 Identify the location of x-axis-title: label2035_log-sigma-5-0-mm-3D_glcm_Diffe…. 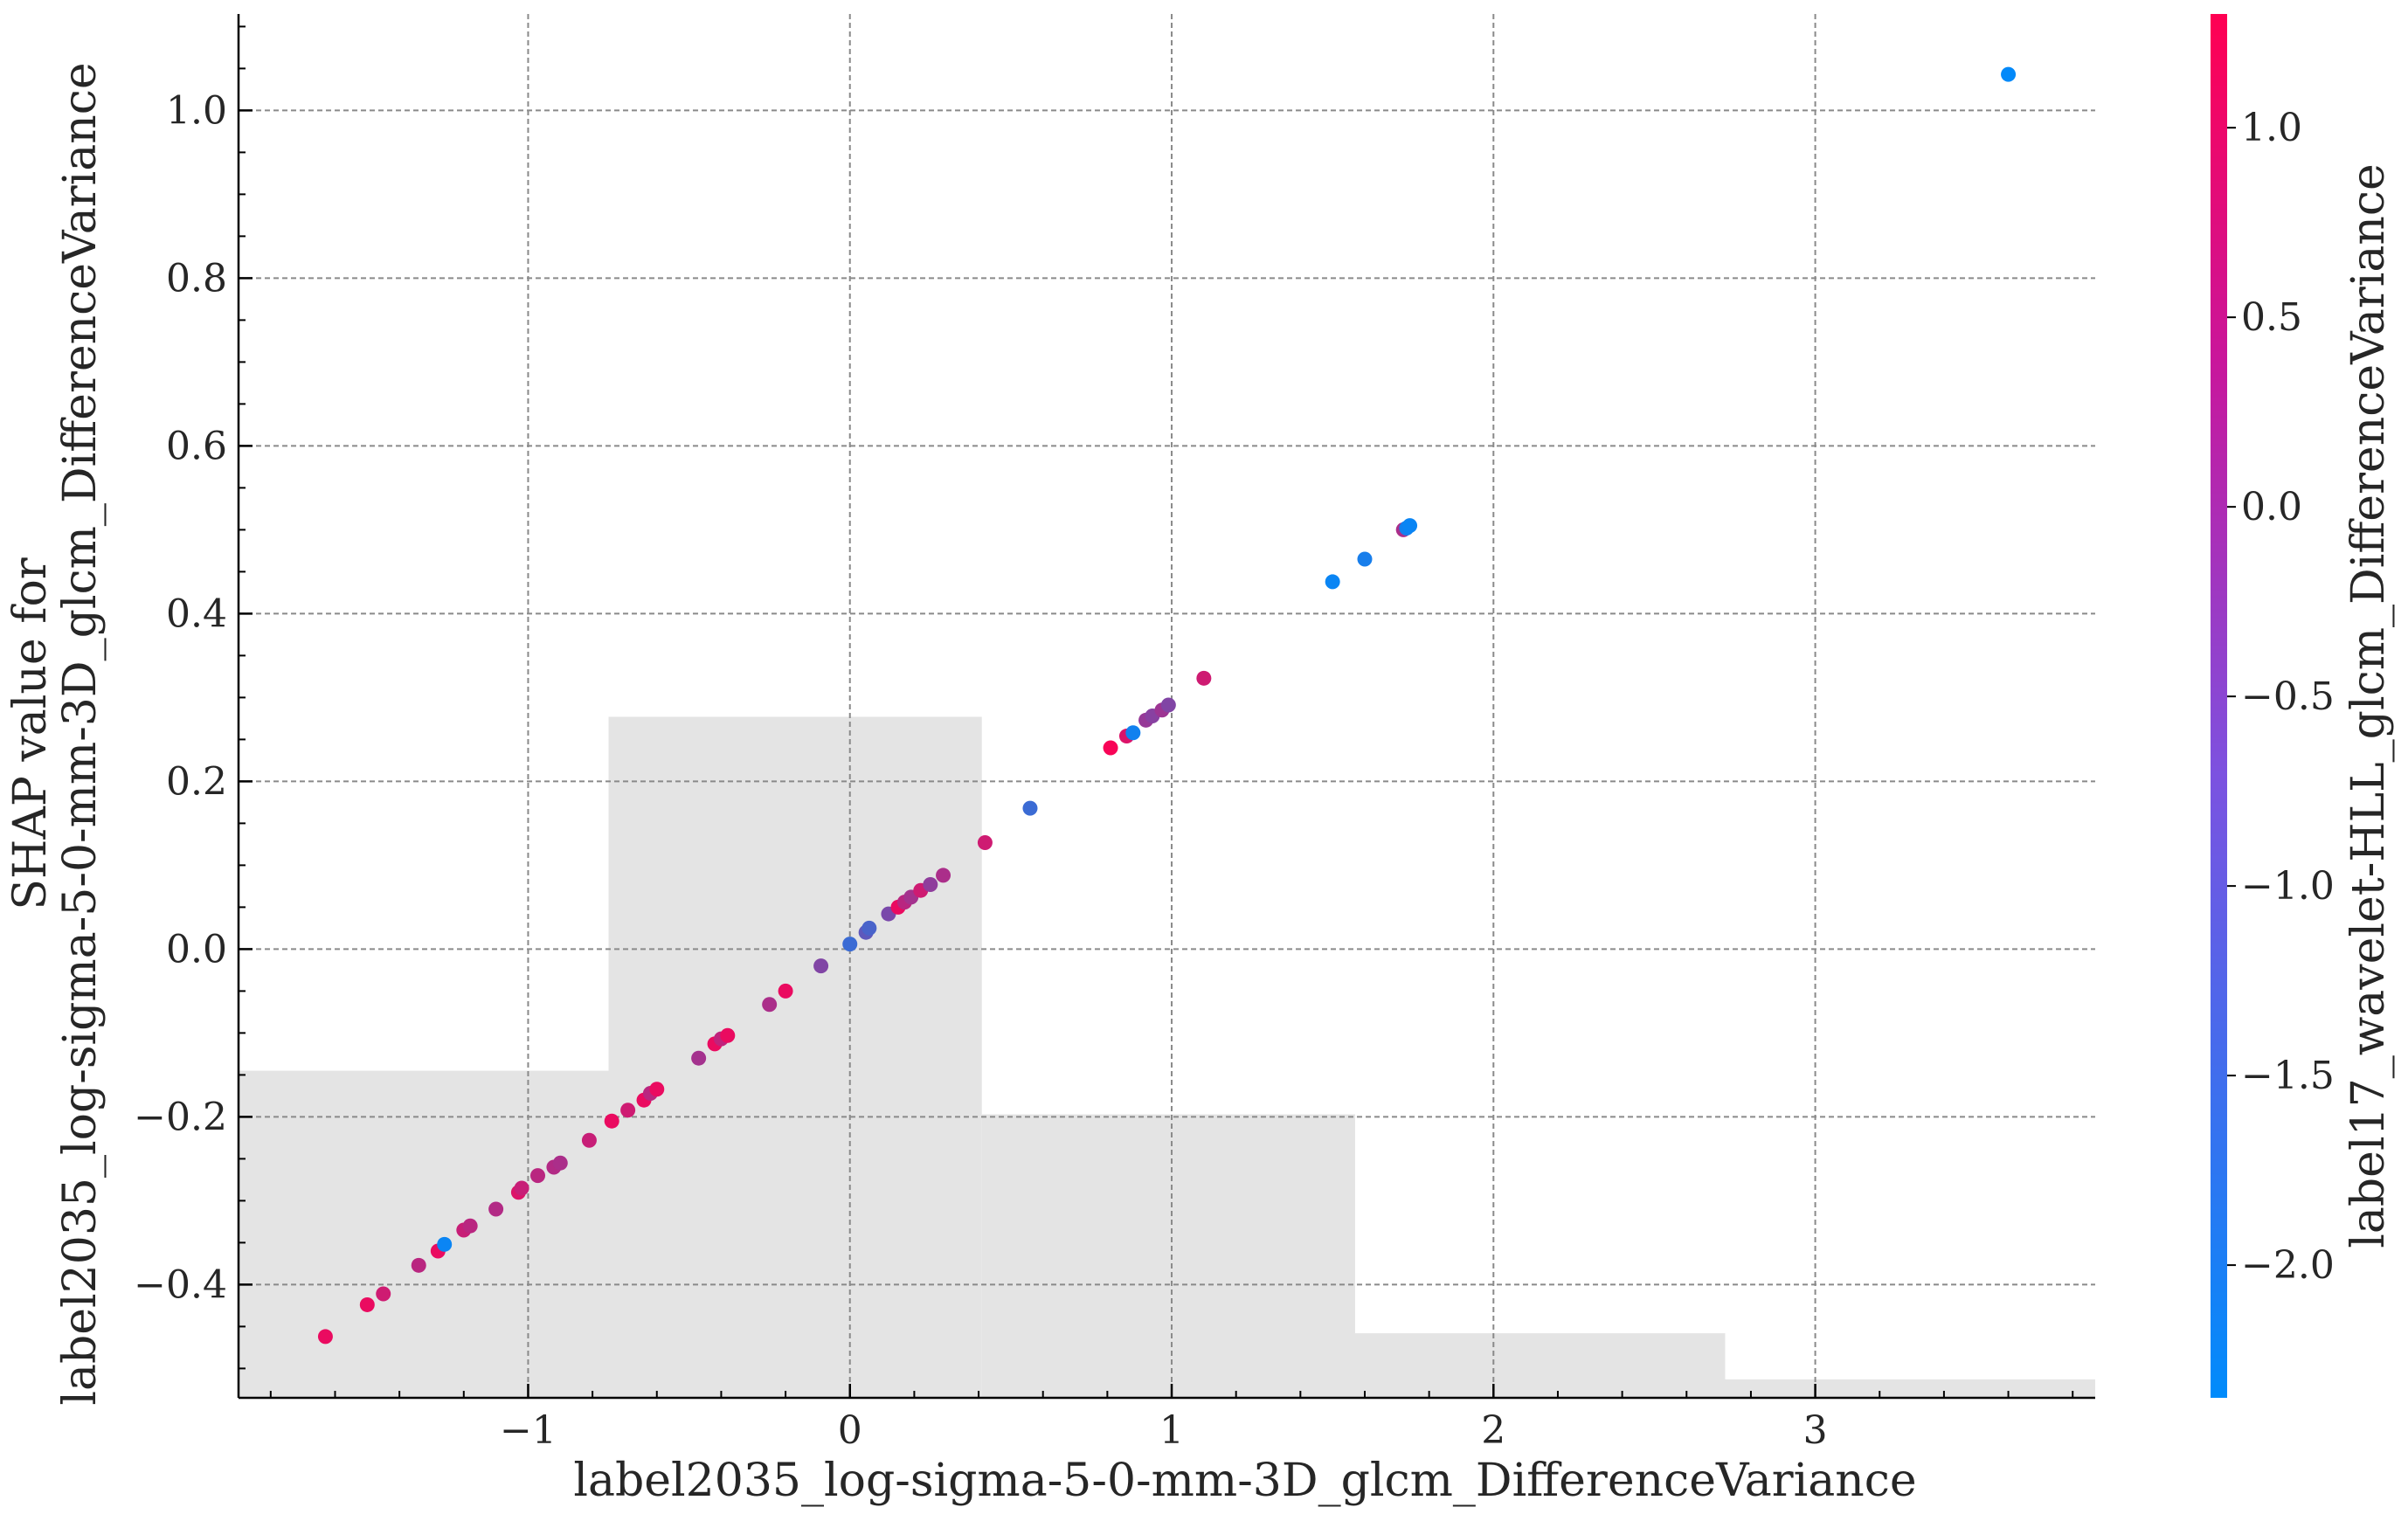
(1244, 1481).